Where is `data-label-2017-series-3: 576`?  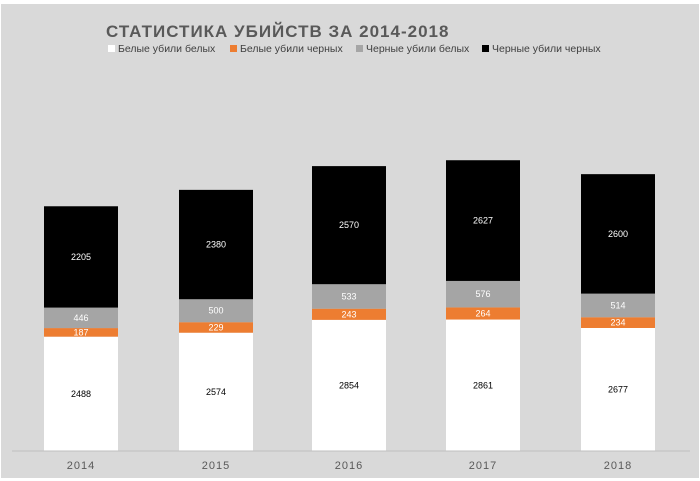
data-label-2017-series-3: 576 is located at coordinates (482, 294).